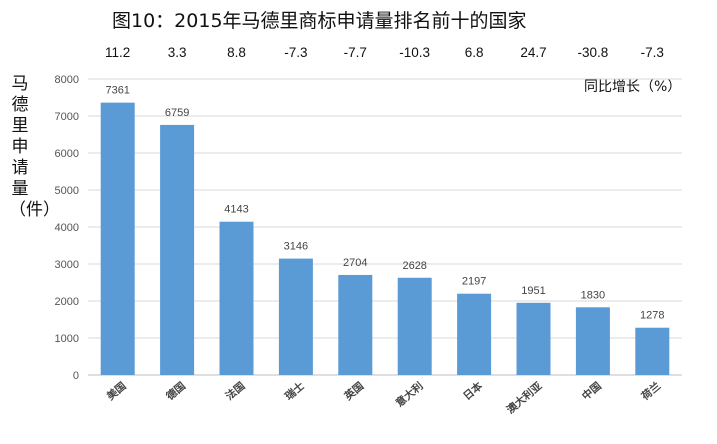 Image resolution: width=717 pixels, height=444 pixels. Describe the element at coordinates (593, 295) in the screenshot. I see `data-label: 1830` at that location.